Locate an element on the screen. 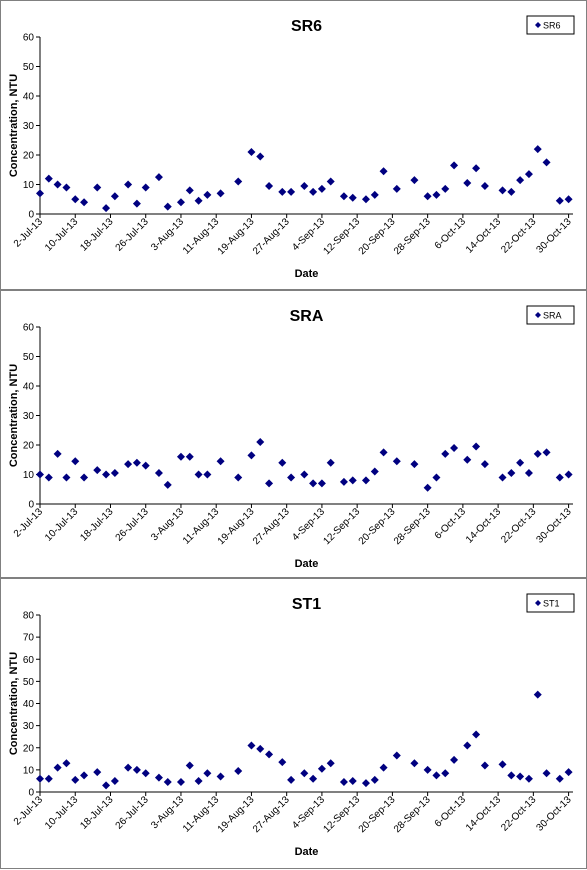 The image size is (587, 870). chart-title: SR6 is located at coordinates (306, 26).